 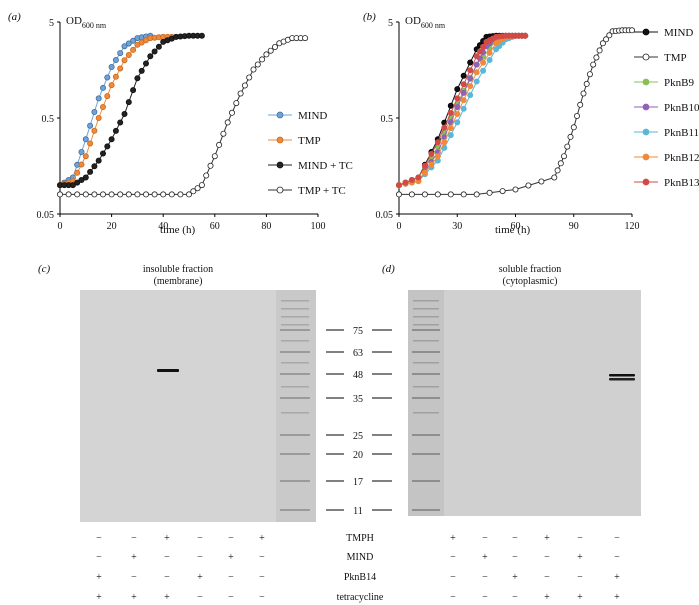 What do you see at coordinates (476, 72) in the screenshot?
I see `data-point-pknb12` at bounding box center [476, 72].